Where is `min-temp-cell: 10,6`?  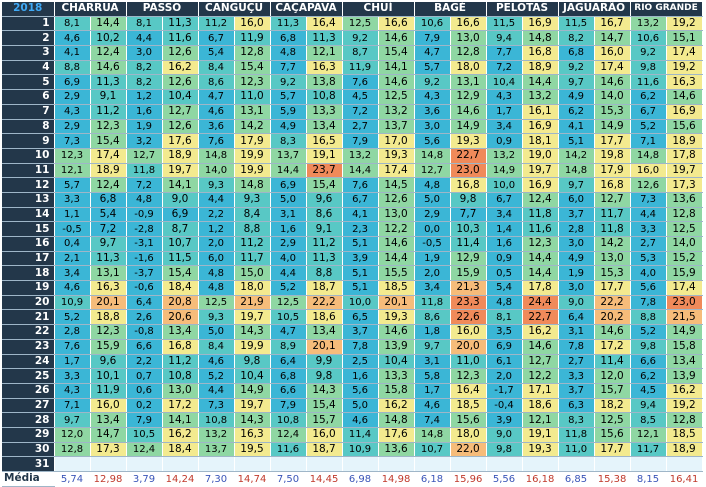
min-temp-cell: 10,6 is located at coordinates (432, 24).